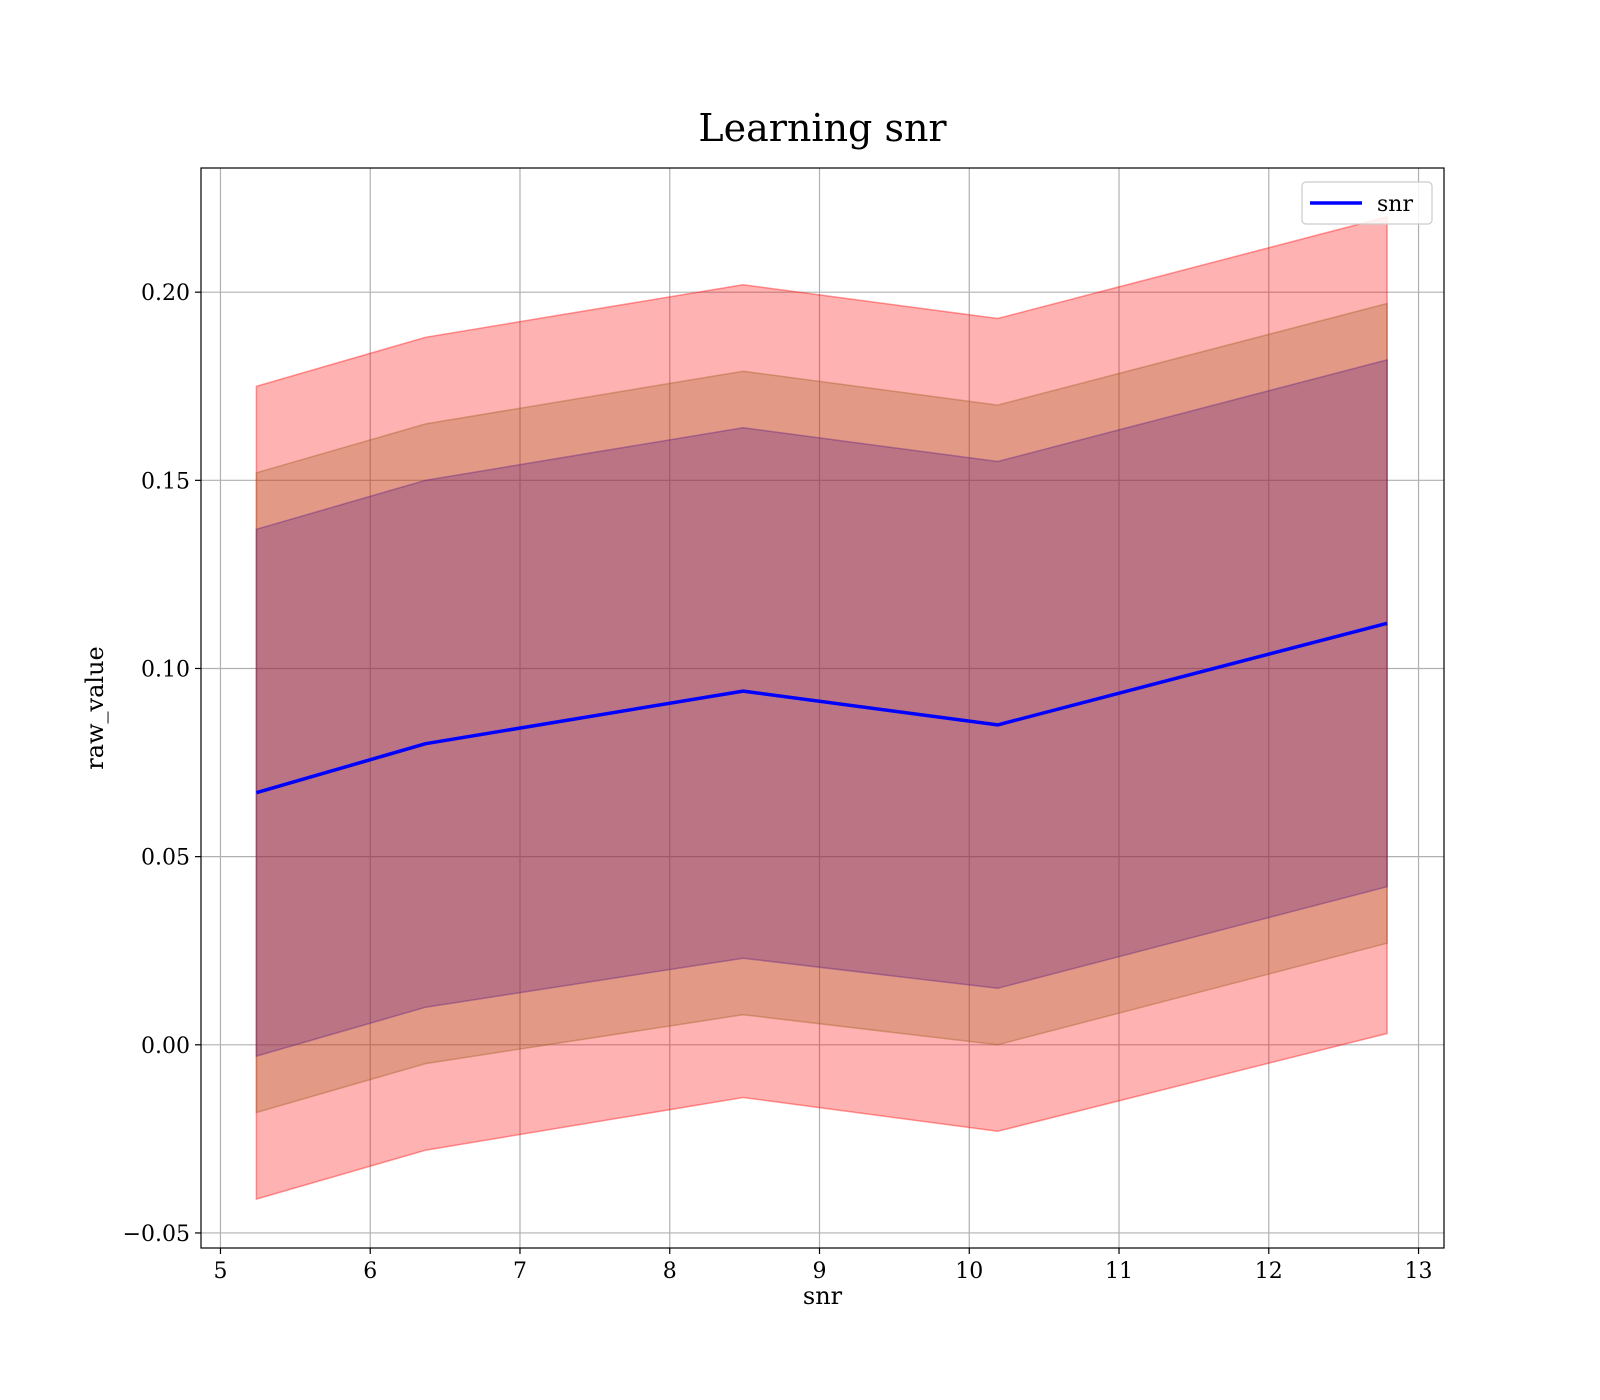 The width and height of the screenshot is (1600, 1400). I want to click on y-tick-label: 0.10, so click(165, 669).